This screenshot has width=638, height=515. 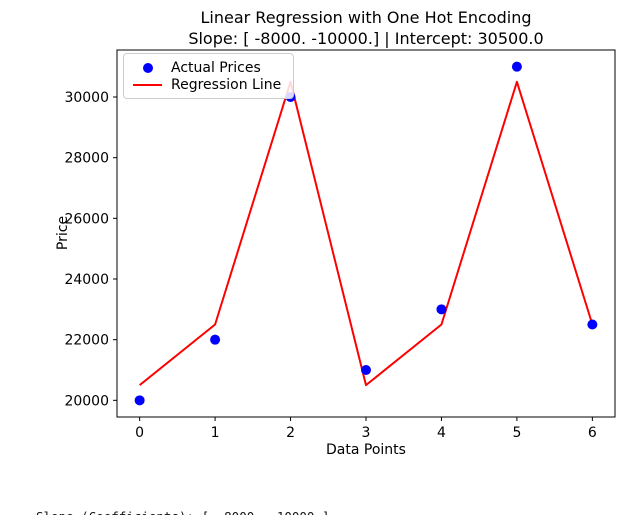 I want to click on x-tick-label: 1, so click(x=215, y=433).